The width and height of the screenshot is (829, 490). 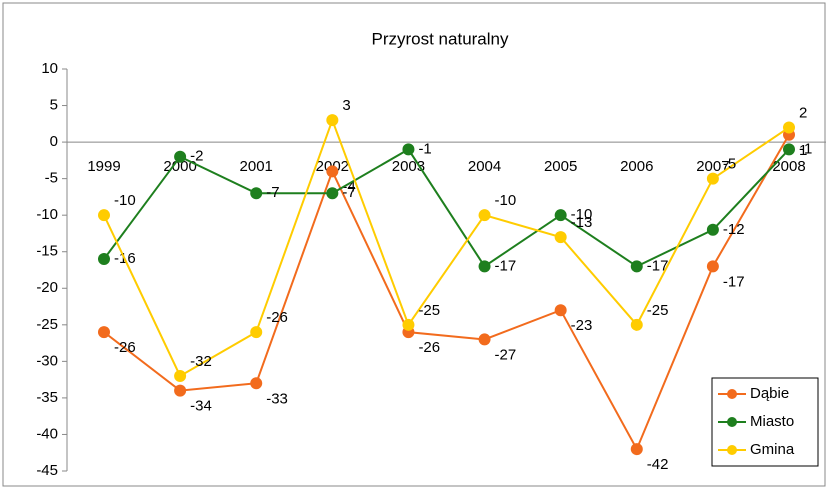 I want to click on legend-label: Gmina, so click(x=772, y=449).